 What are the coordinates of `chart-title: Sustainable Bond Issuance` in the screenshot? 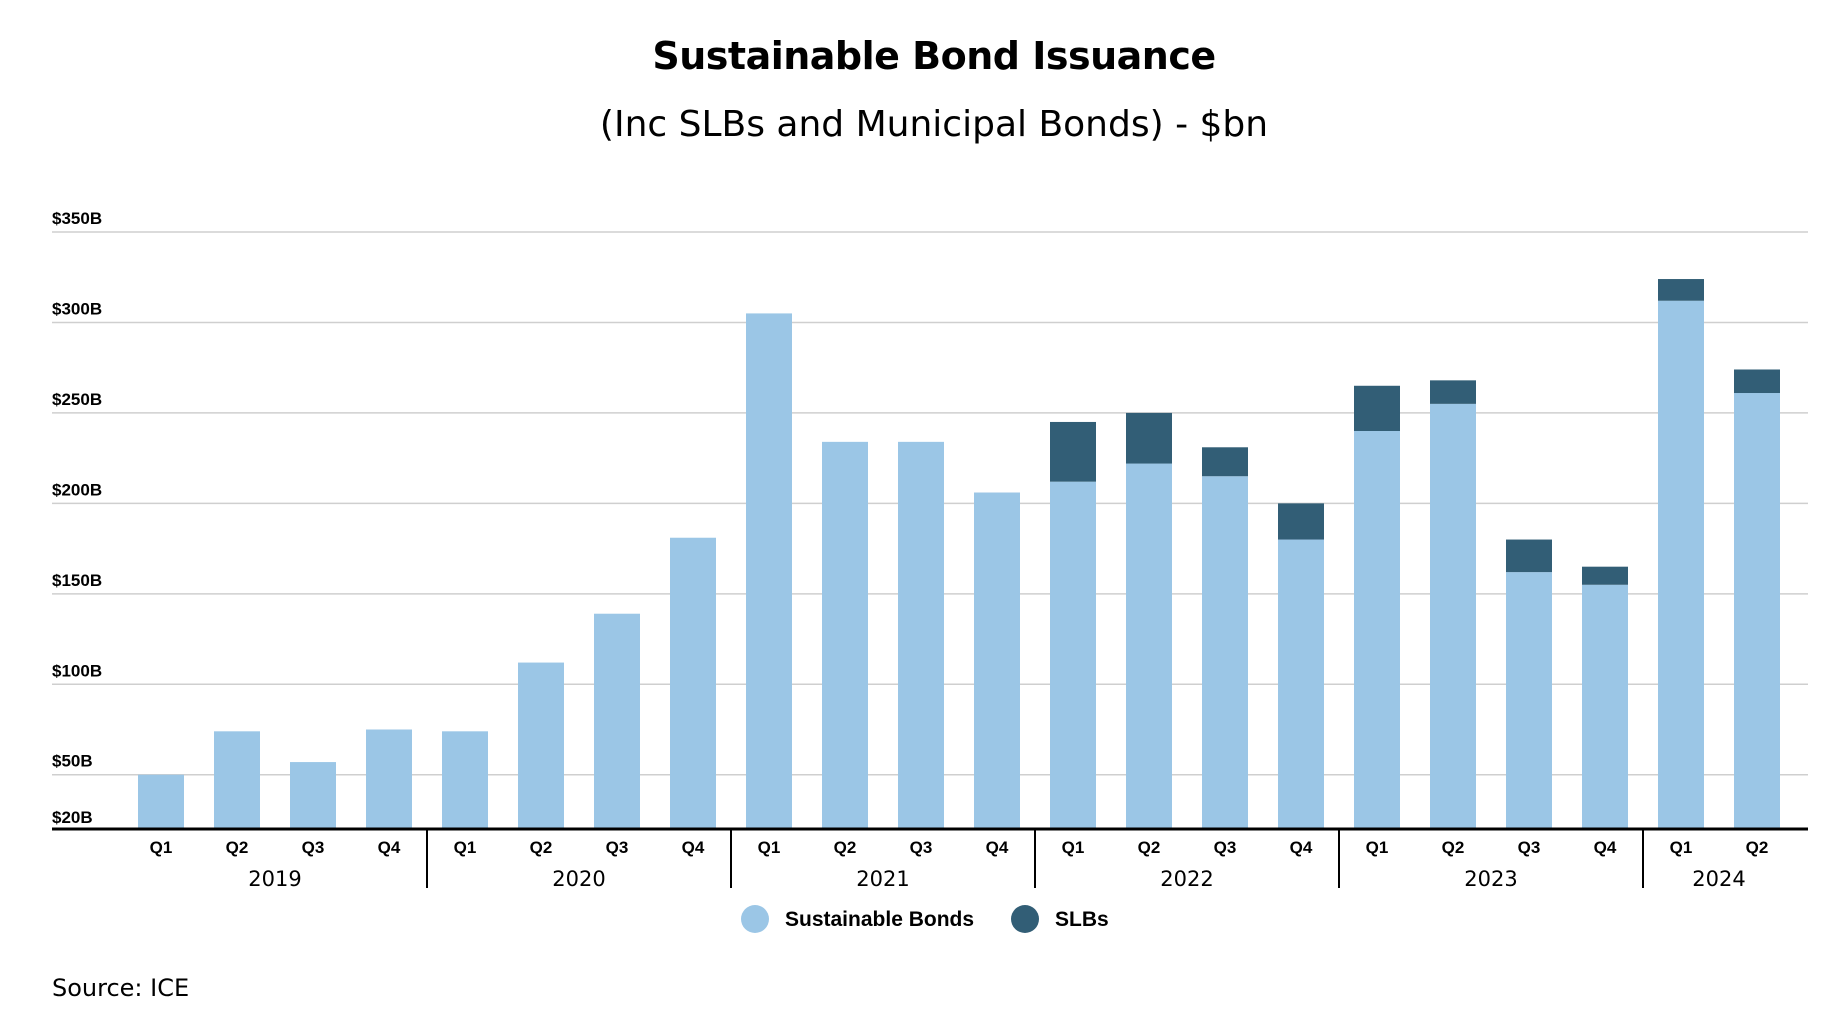 It's located at (934, 56).